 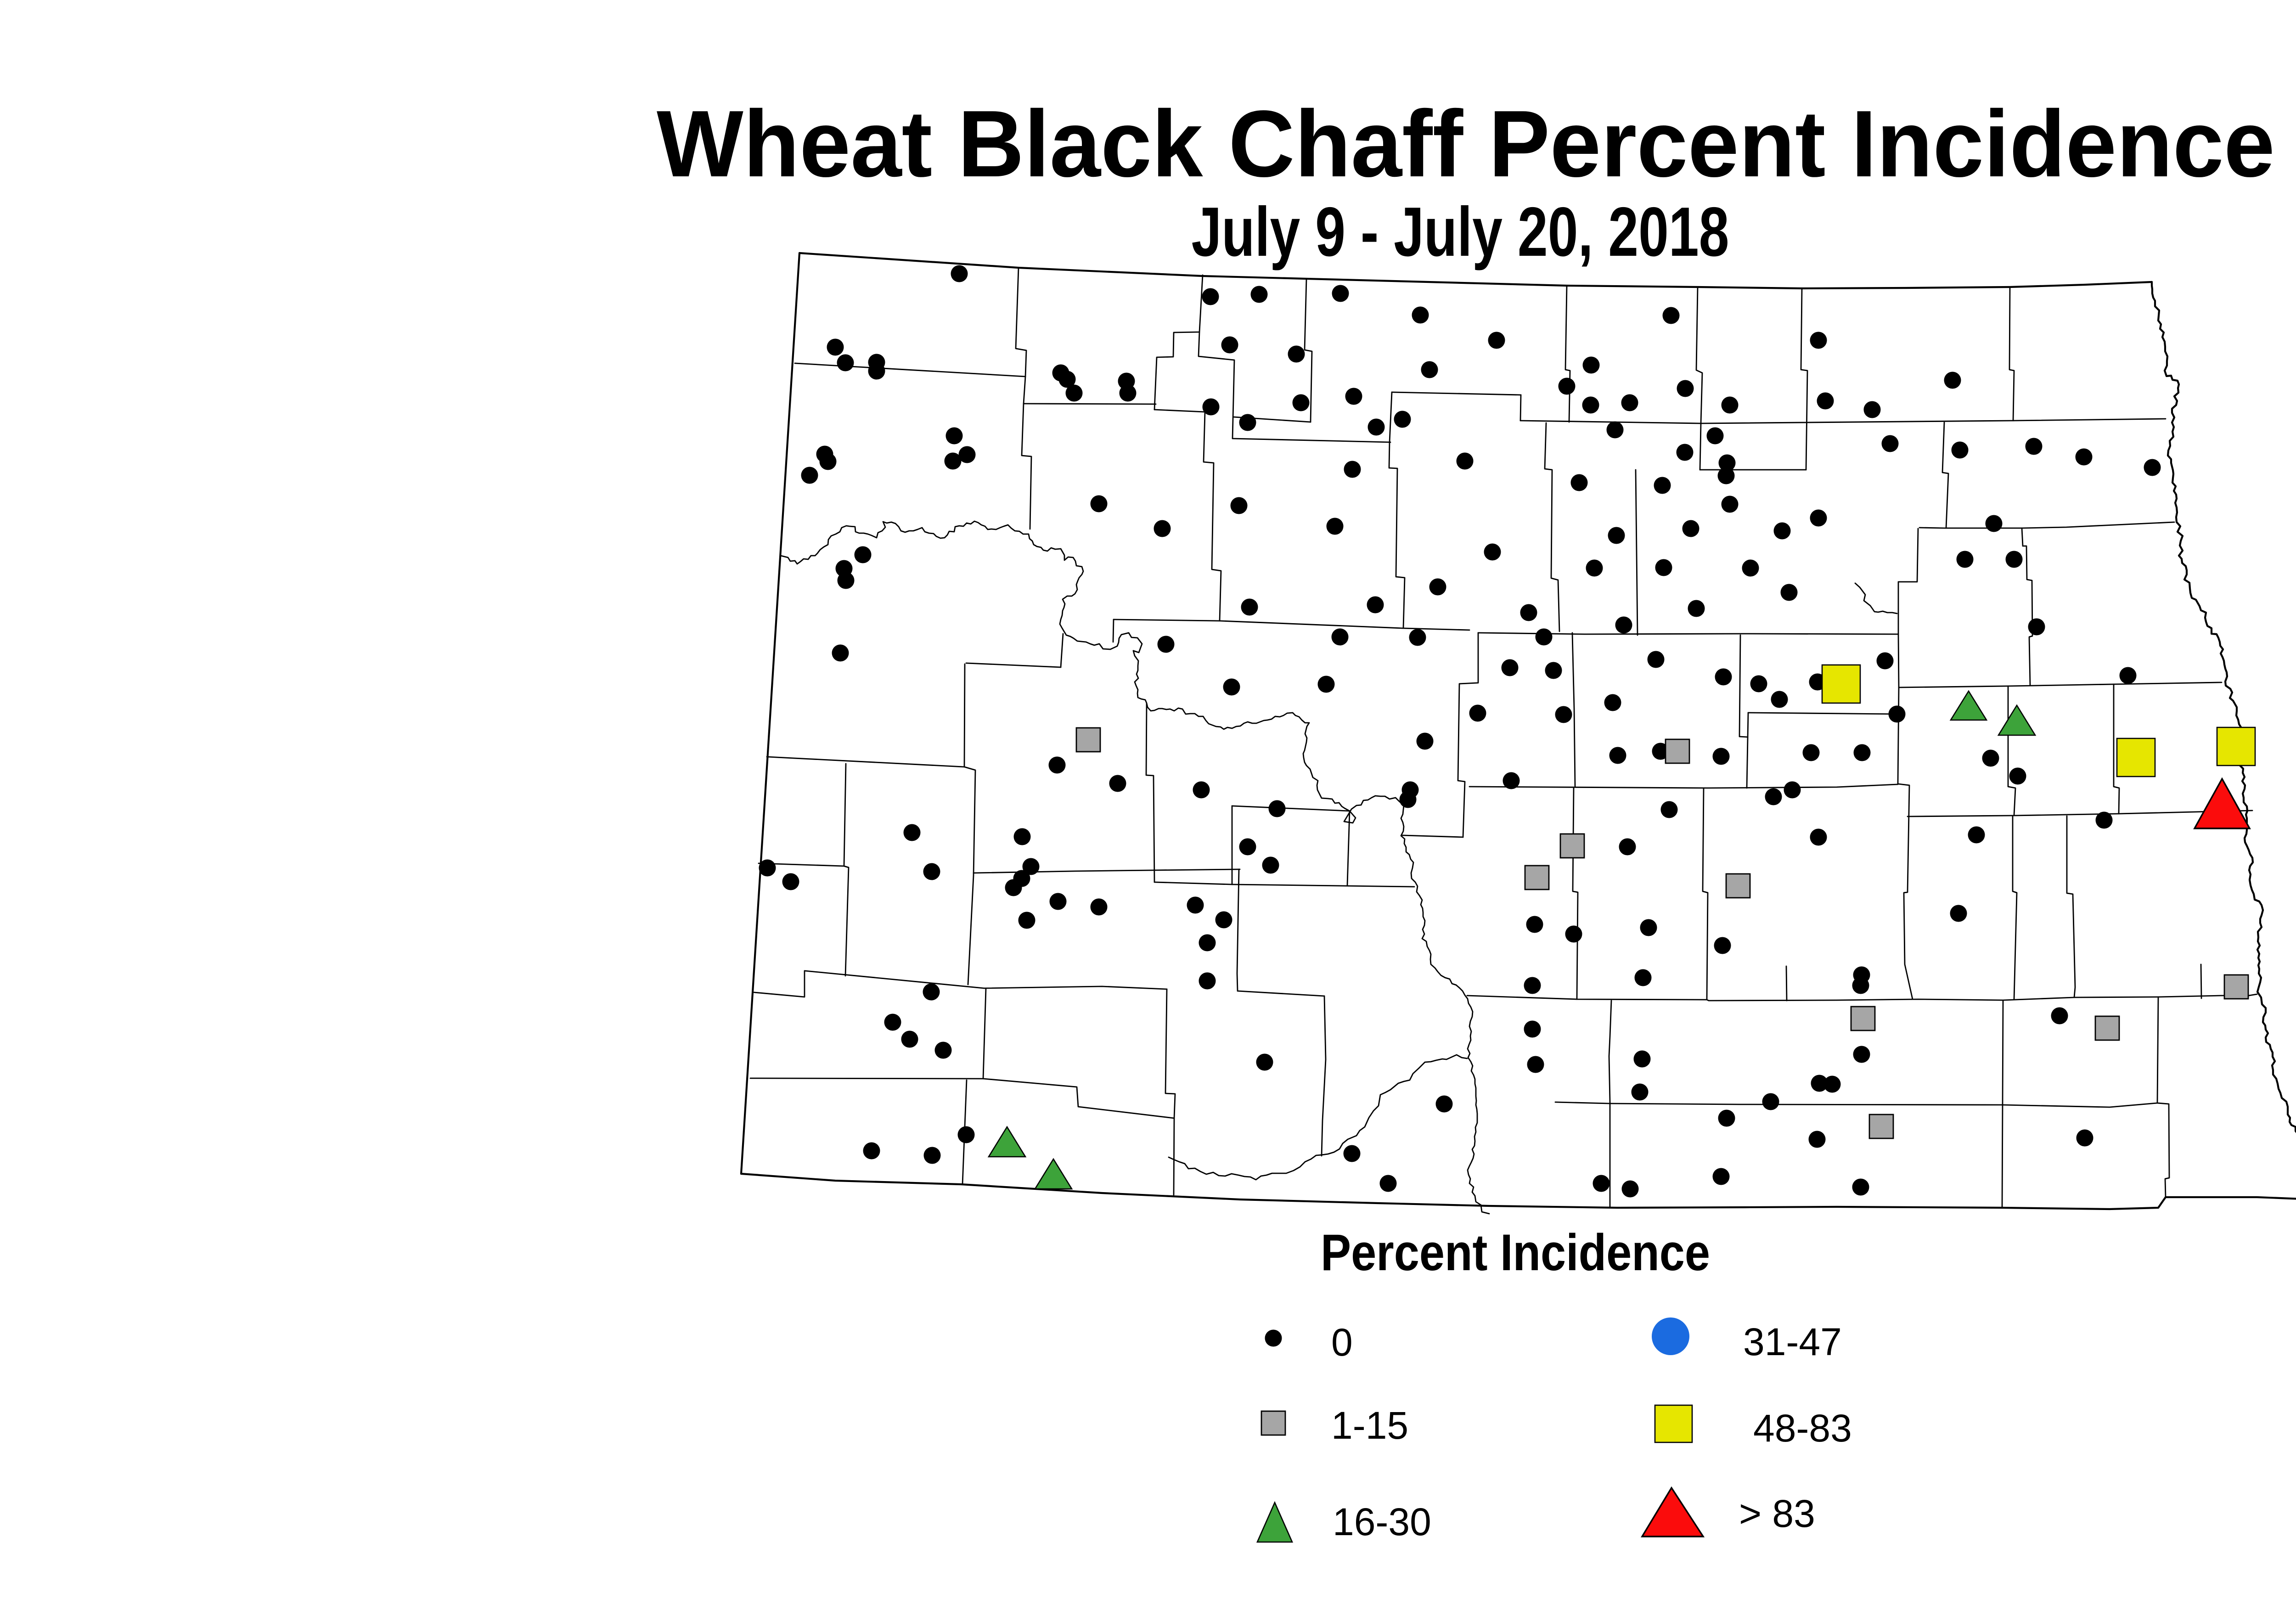 I want to click on svg-text: 16-30, so click(x=1382, y=1521).